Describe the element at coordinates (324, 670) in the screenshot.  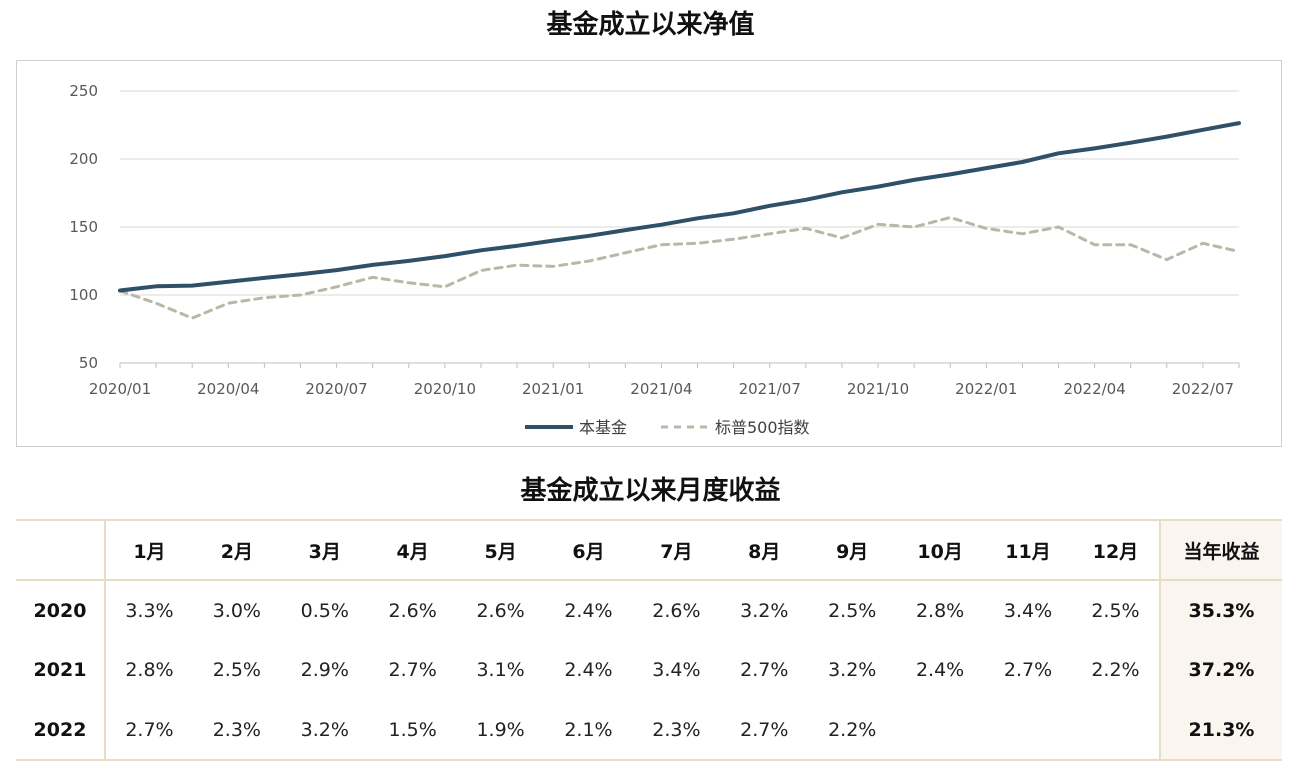
I see `cell-return: 2.9%` at that location.